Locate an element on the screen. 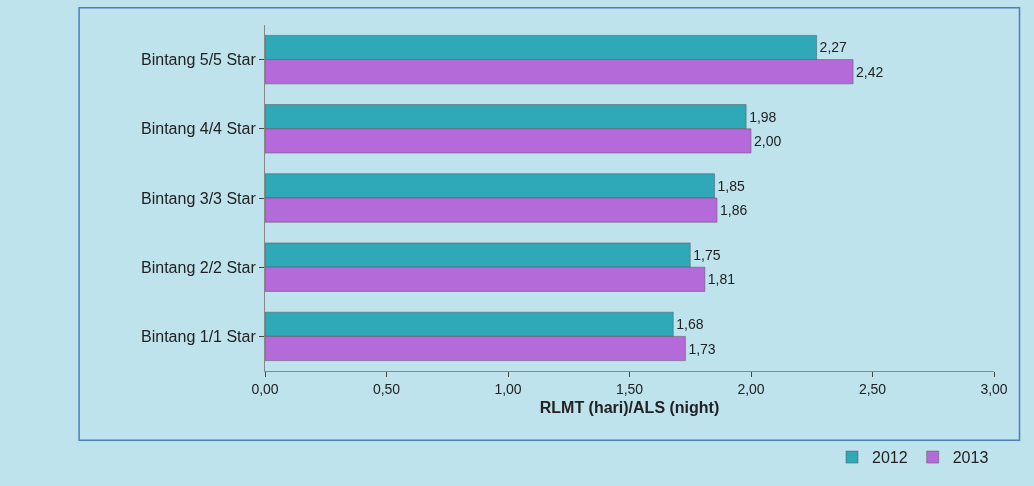 The width and height of the screenshot is (1034, 486). data-label: 1,75 is located at coordinates (707, 255).